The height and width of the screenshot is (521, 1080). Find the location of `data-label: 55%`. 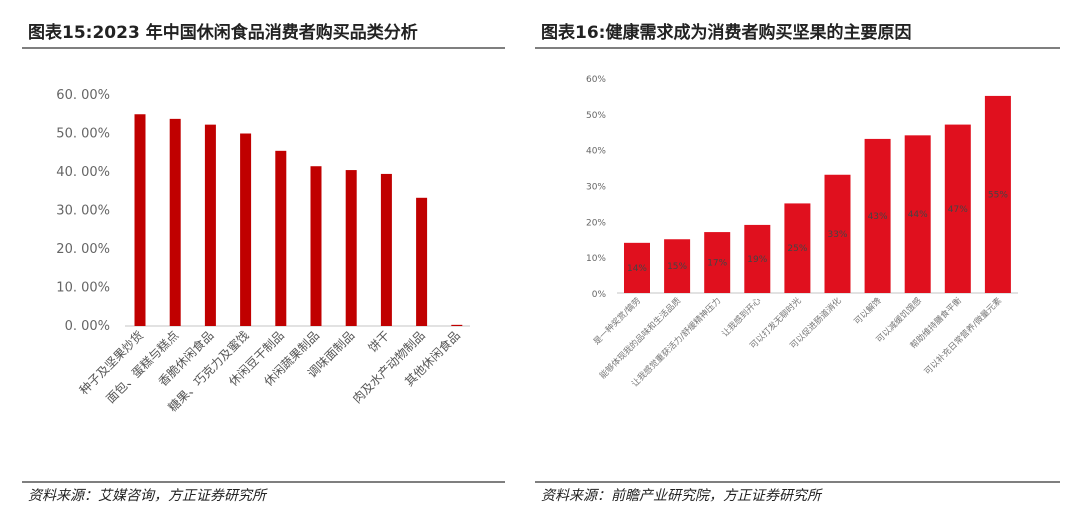

data-label: 55% is located at coordinates (998, 195).